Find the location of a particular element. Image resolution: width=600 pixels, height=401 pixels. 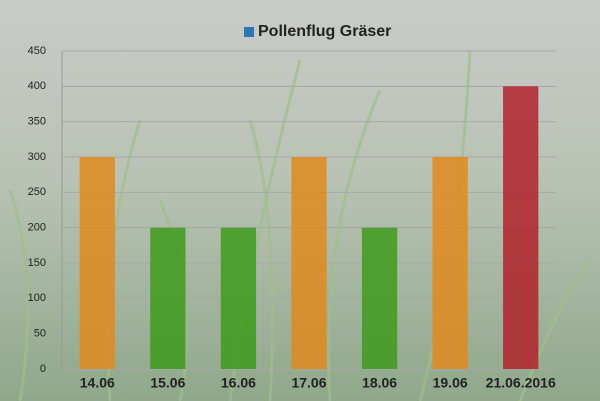

x-tick-label: 16.06 is located at coordinates (238, 383).